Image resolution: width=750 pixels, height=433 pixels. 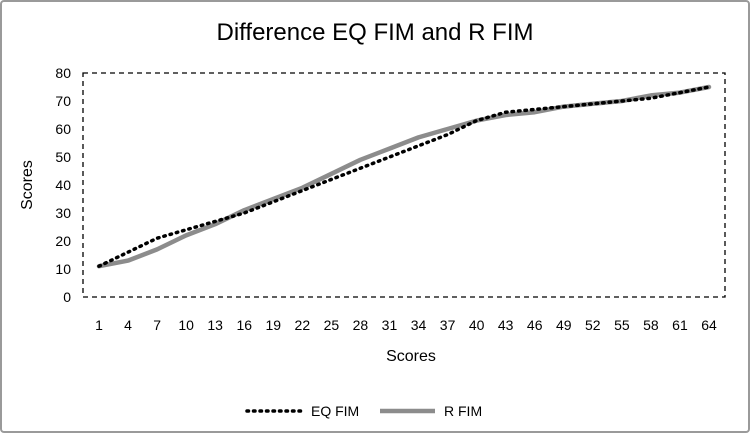 I want to click on x-tick-label: 19, so click(x=273, y=325).